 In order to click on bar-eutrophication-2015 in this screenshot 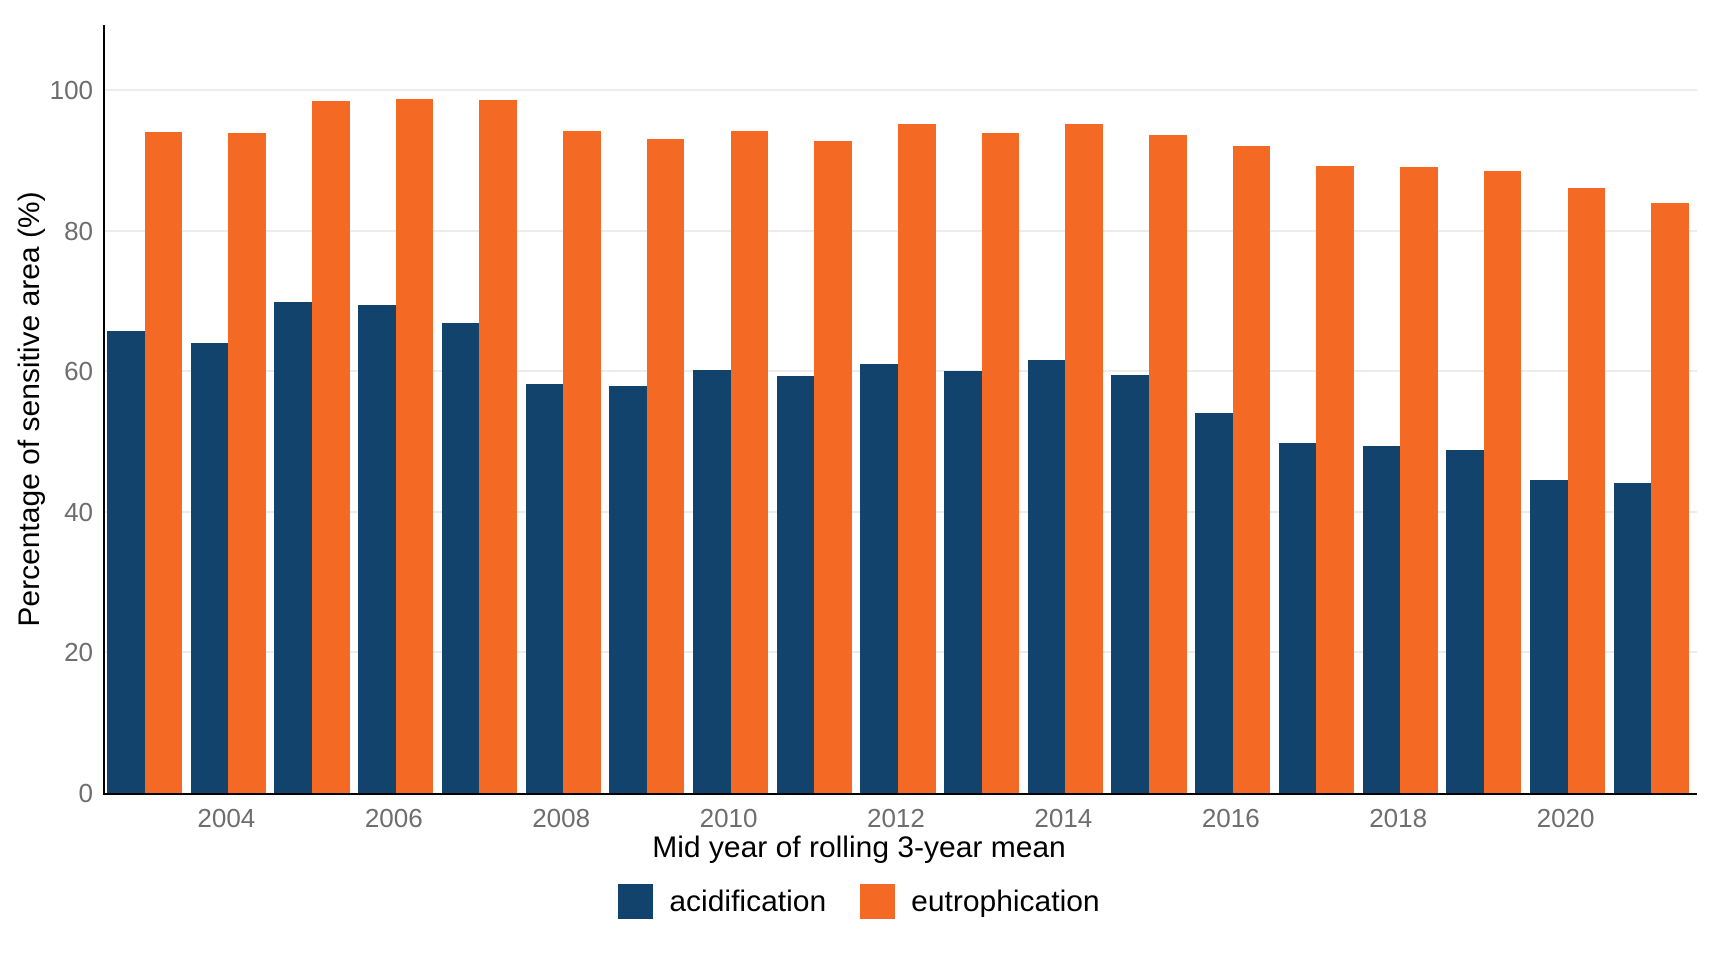, I will do `click(1168, 464)`.